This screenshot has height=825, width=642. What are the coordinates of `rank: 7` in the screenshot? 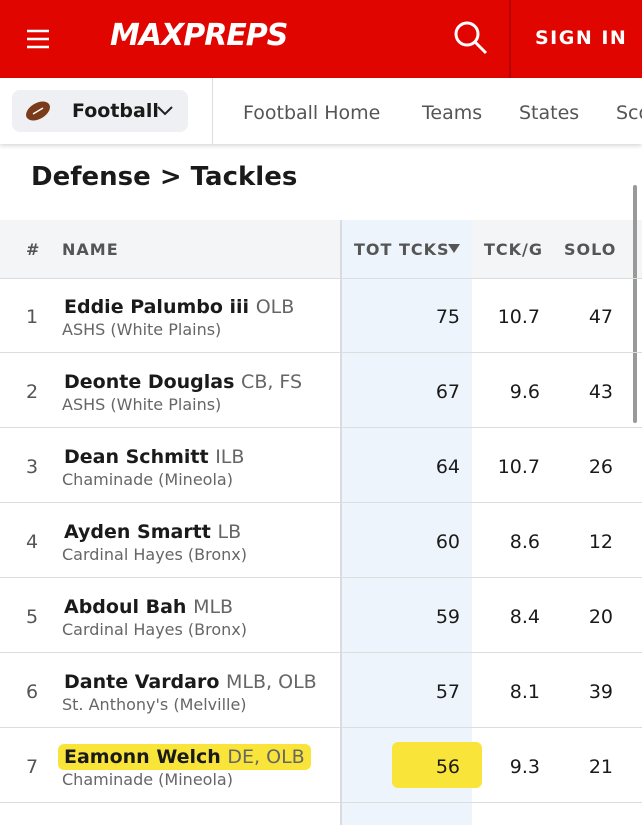 It's located at (32, 767).